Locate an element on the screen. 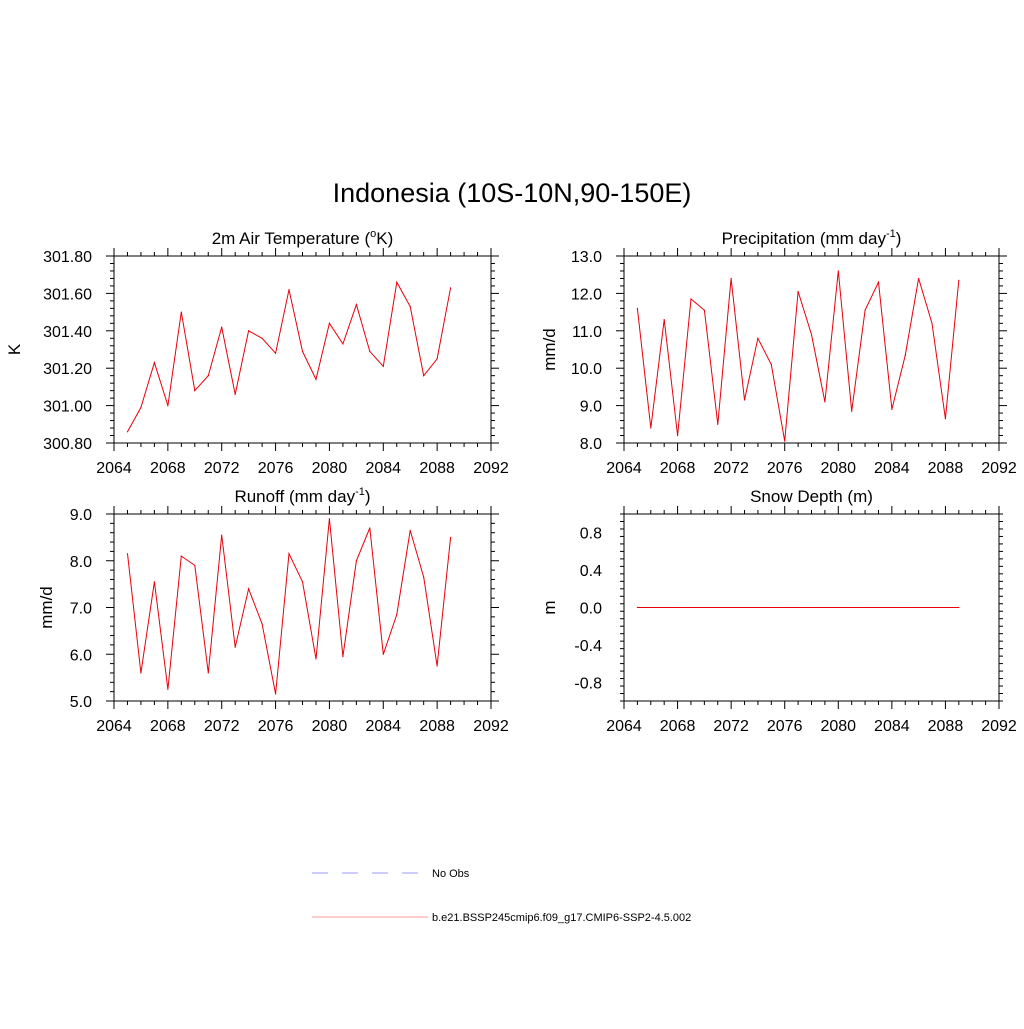  y-tick-label: 301.00 is located at coordinates (67, 407).